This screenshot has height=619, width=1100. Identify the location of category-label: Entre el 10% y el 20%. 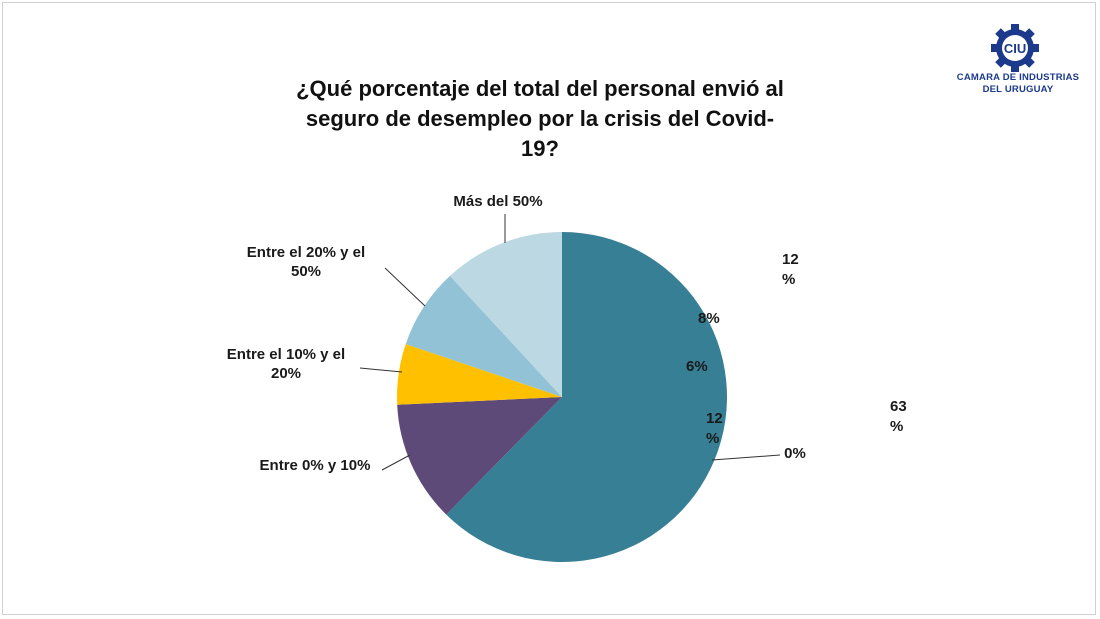
(286, 364).